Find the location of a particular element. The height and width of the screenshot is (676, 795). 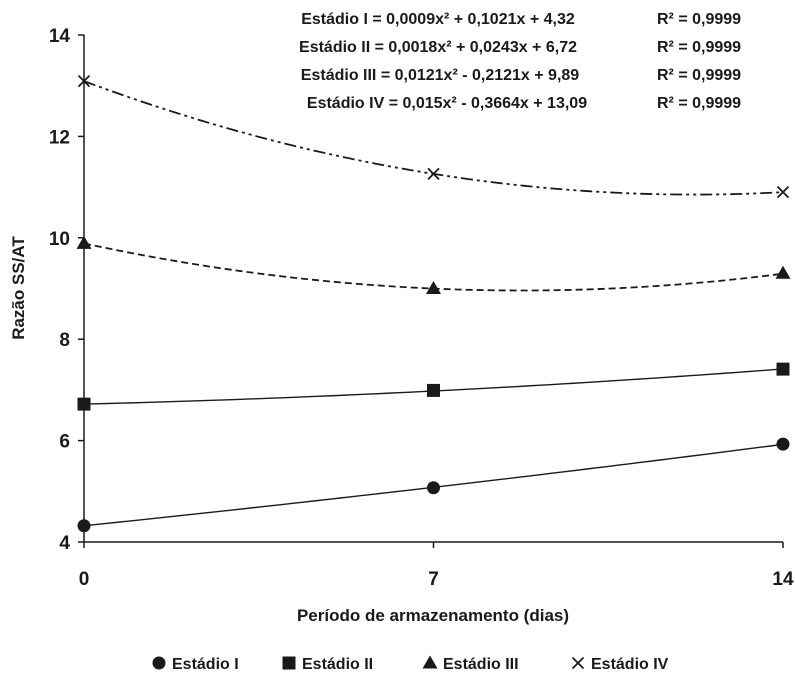

y-tick-label: 4 is located at coordinates (64, 543).